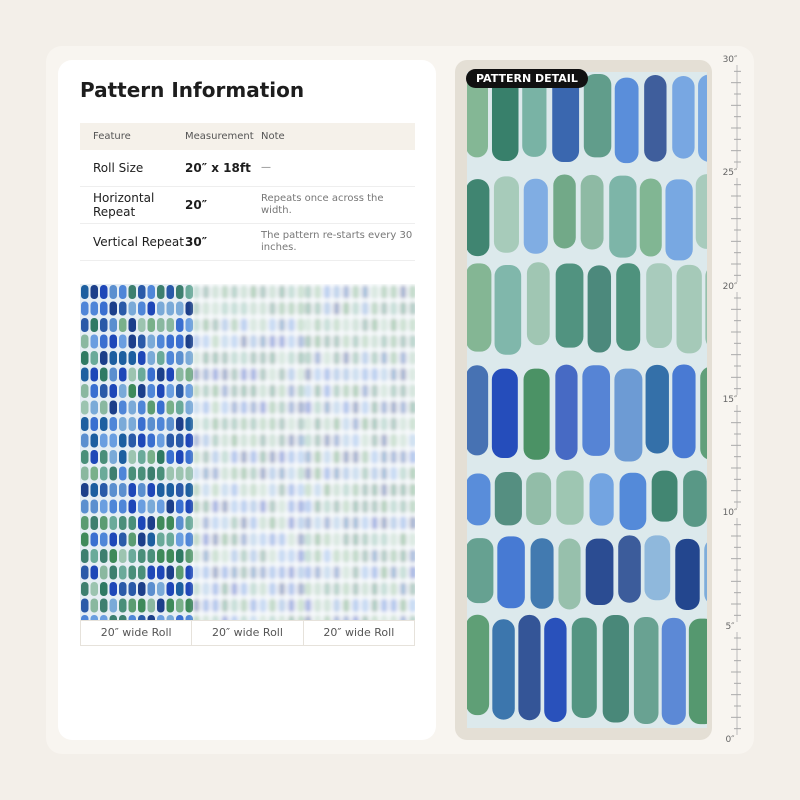  What do you see at coordinates (338, 136) in the screenshot?
I see `col-header: Note` at bounding box center [338, 136].